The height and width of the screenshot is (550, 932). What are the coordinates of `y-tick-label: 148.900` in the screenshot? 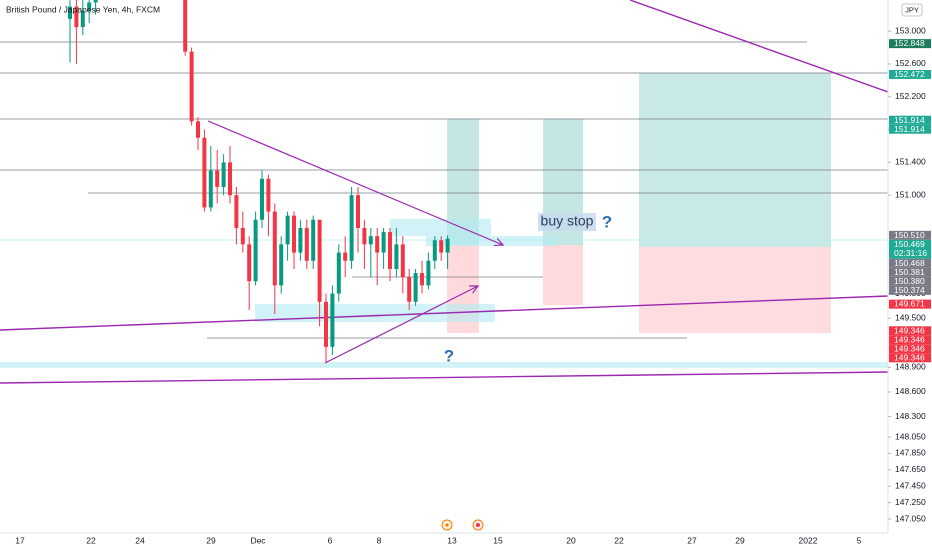 It's located at (910, 367).